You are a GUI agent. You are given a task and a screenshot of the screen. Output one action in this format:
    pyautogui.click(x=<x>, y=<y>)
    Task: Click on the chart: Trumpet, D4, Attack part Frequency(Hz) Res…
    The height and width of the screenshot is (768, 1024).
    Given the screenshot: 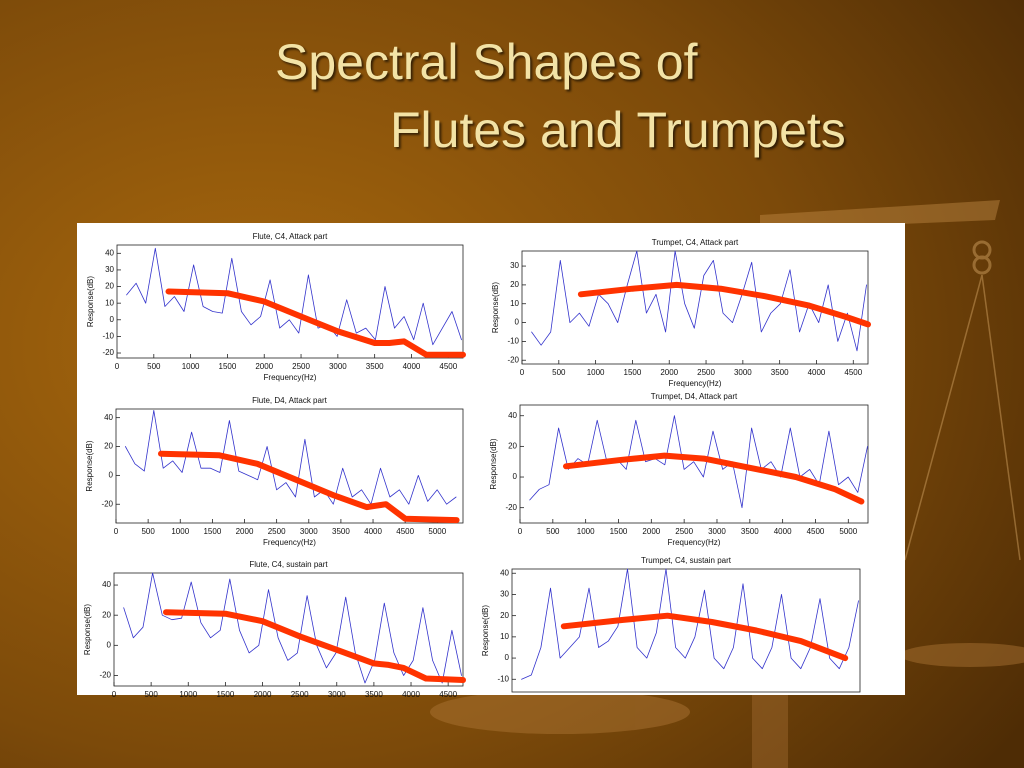 What is the action you would take?
    pyautogui.click(x=679, y=469)
    